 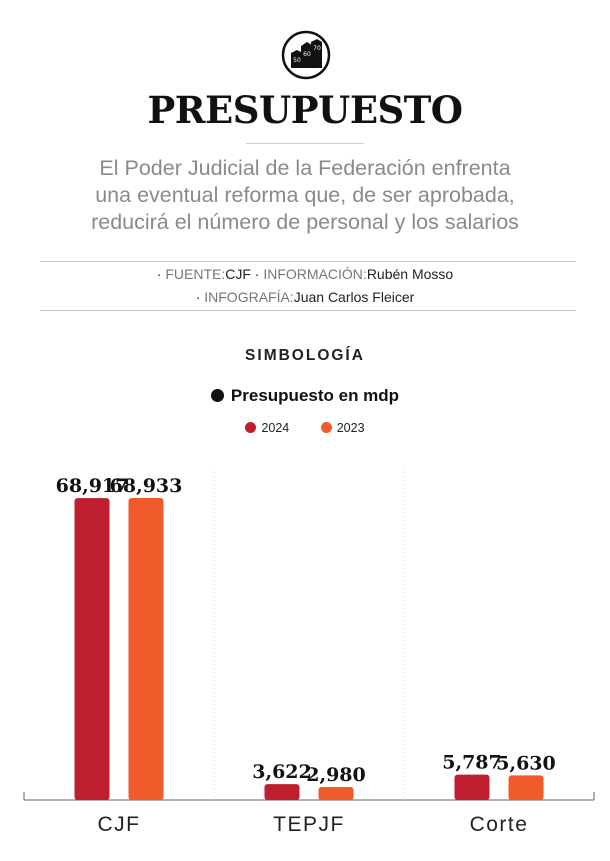 I want to click on legend-item-2024: 2024, so click(x=267, y=428).